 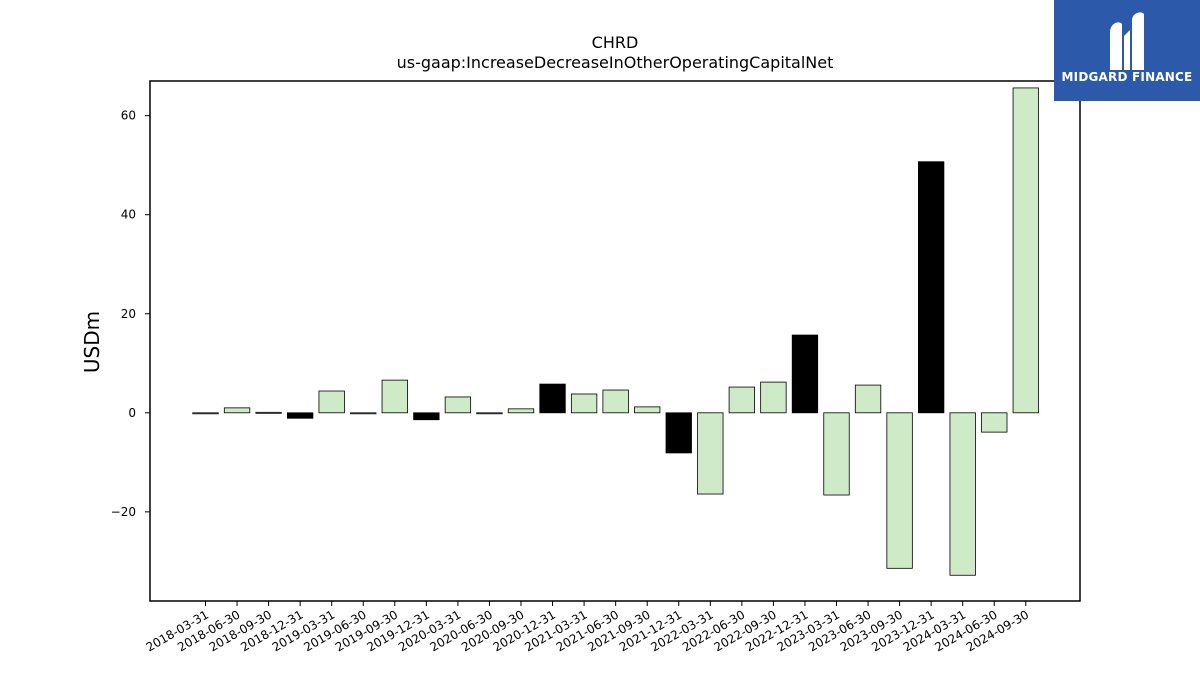 I want to click on brand-name: MIDGARD FINANCE, so click(x=1127, y=77).